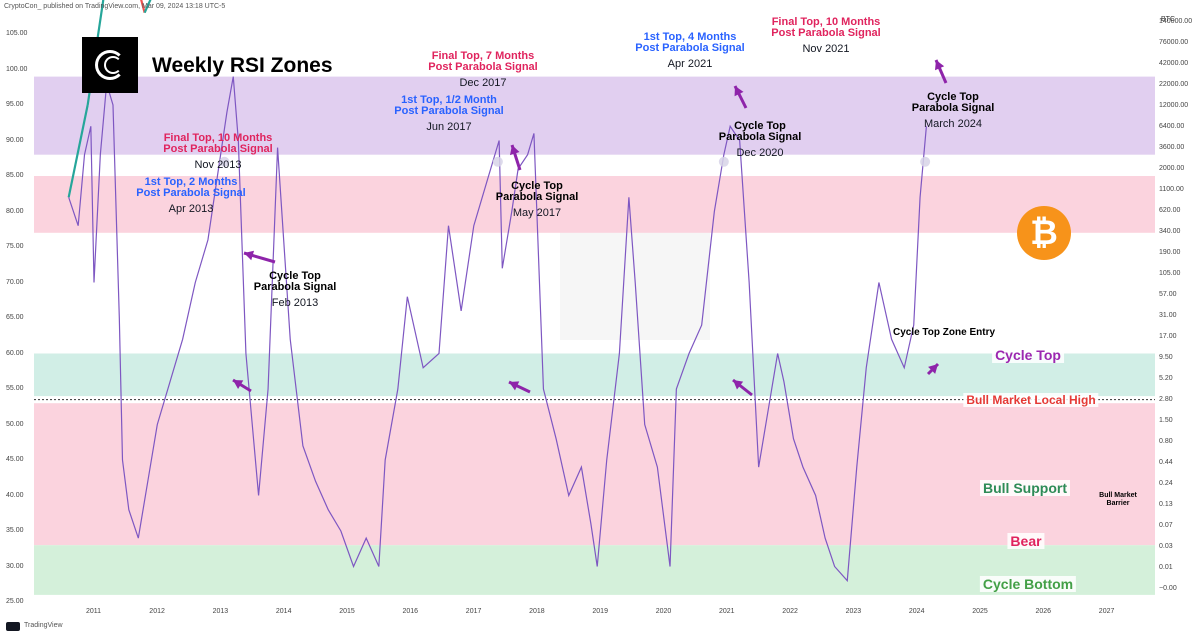 This screenshot has width=1200, height=635. Describe the element at coordinates (16, 1) in the screenshot. I see `y-tick-label: 110.00` at that location.